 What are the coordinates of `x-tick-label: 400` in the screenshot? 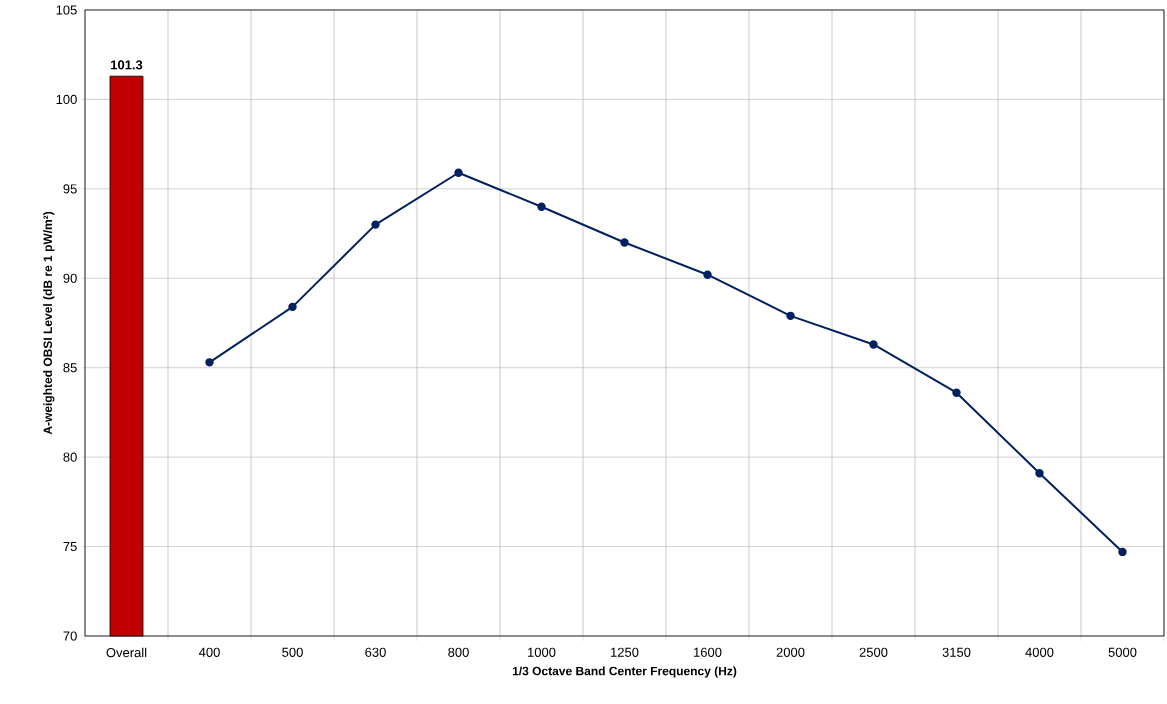 It's located at (209, 652).